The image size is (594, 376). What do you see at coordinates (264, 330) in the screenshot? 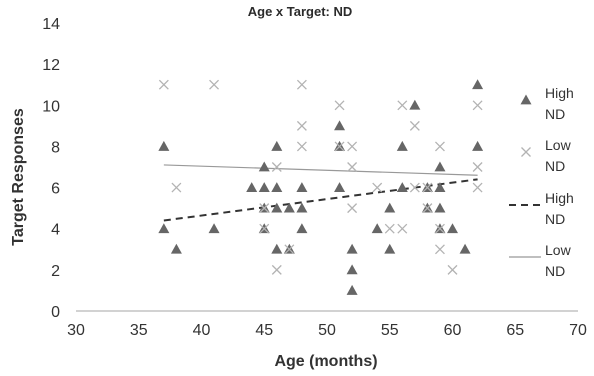
I see `x-tick-label: 45` at bounding box center [264, 330].